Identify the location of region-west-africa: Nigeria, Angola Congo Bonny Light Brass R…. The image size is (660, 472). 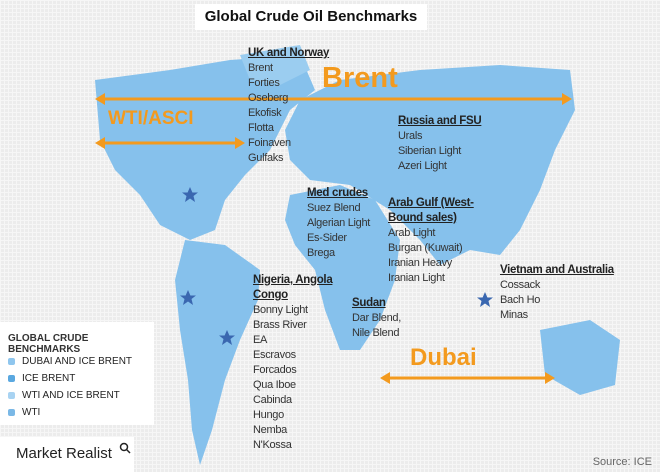
(299, 363).